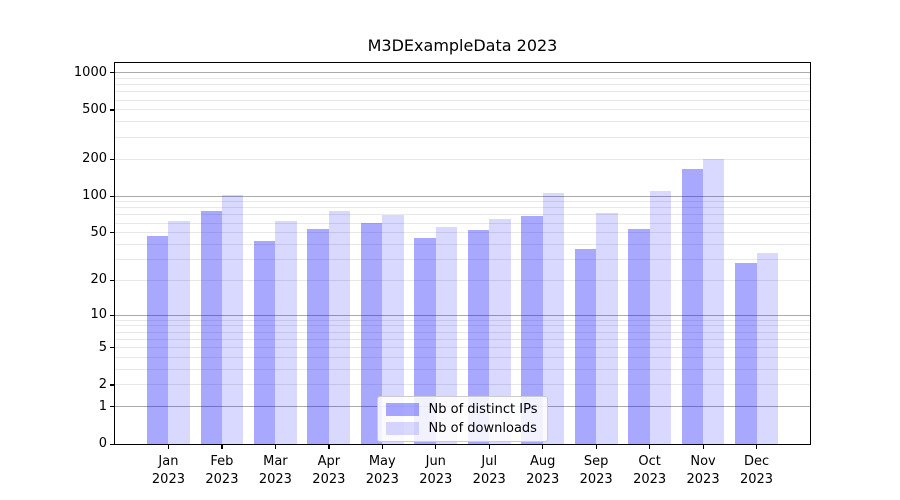 Image resolution: width=900 pixels, height=500 pixels. What do you see at coordinates (482, 428) in the screenshot?
I see `legend-label-downloads: Nb of downloads` at bounding box center [482, 428].